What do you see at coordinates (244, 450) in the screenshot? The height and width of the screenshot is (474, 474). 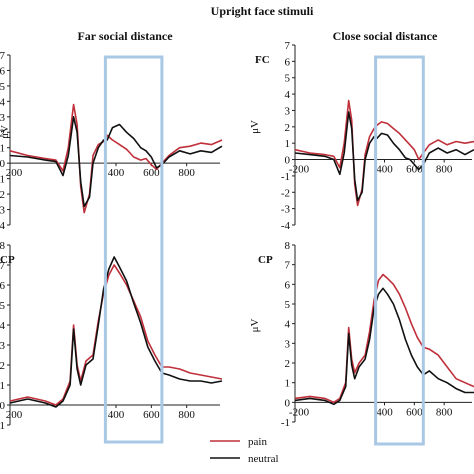 I see `legend: pain neutral` at bounding box center [244, 450].